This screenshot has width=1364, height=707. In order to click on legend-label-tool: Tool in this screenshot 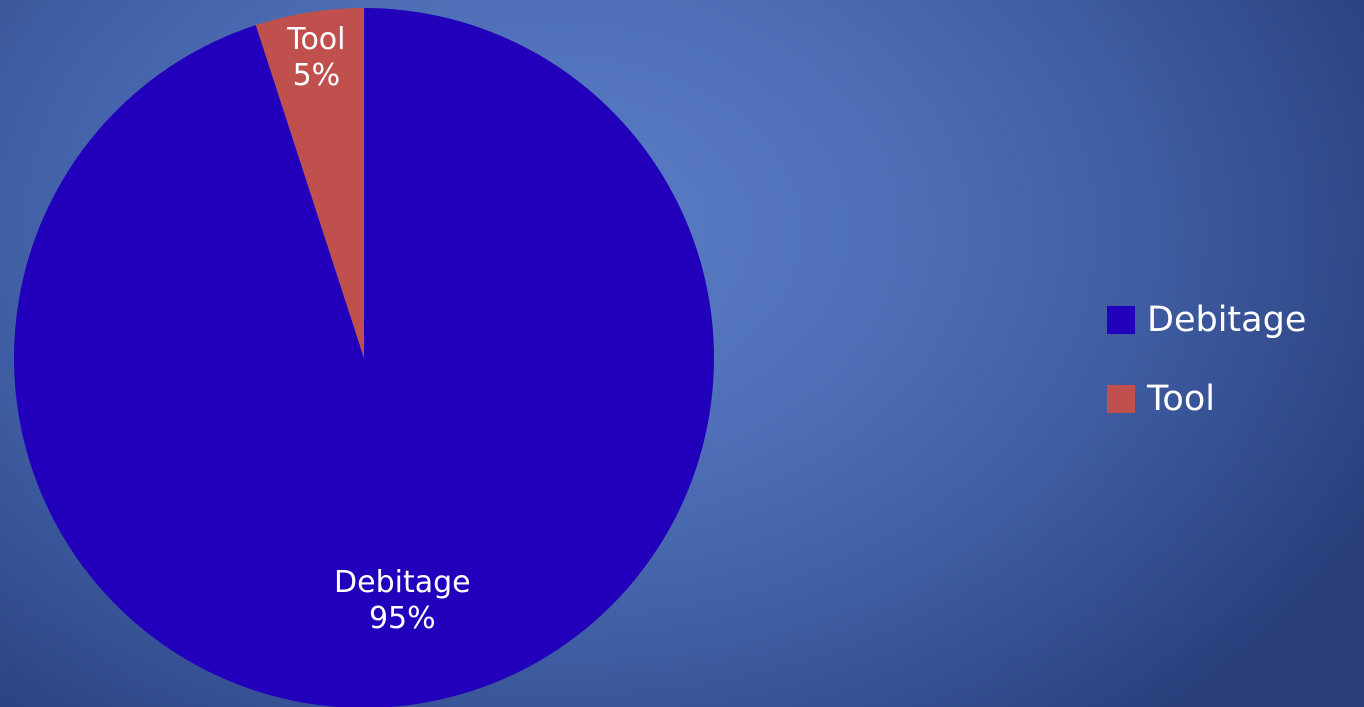, I will do `click(1181, 399)`.